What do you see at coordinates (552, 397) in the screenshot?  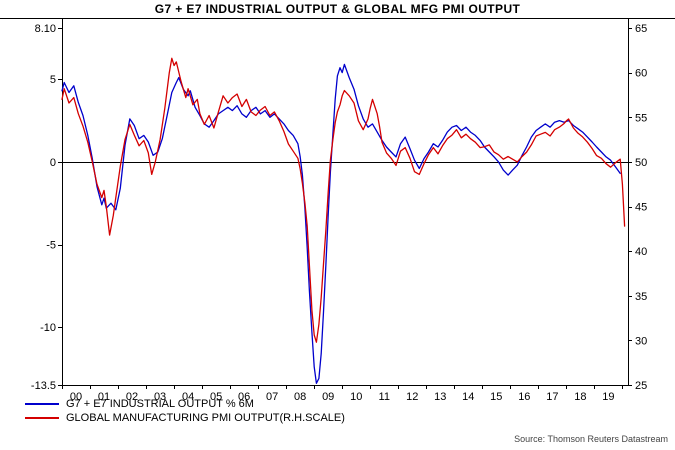 I see `x-axis-year-label: 17` at bounding box center [552, 397].